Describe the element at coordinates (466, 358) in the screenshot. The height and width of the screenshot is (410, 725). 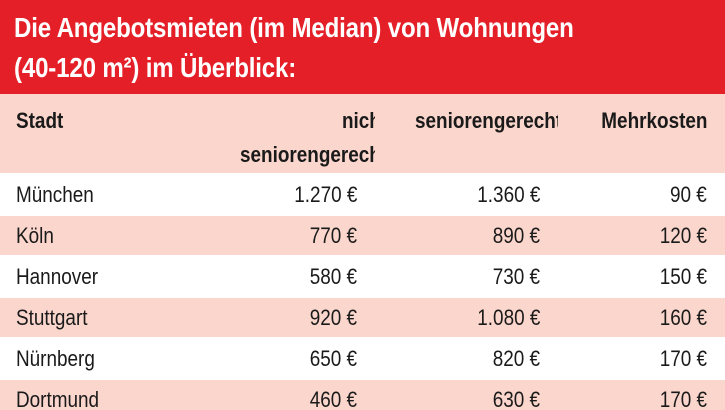
I see `cell-seniorengerecht: 820 €` at that location.